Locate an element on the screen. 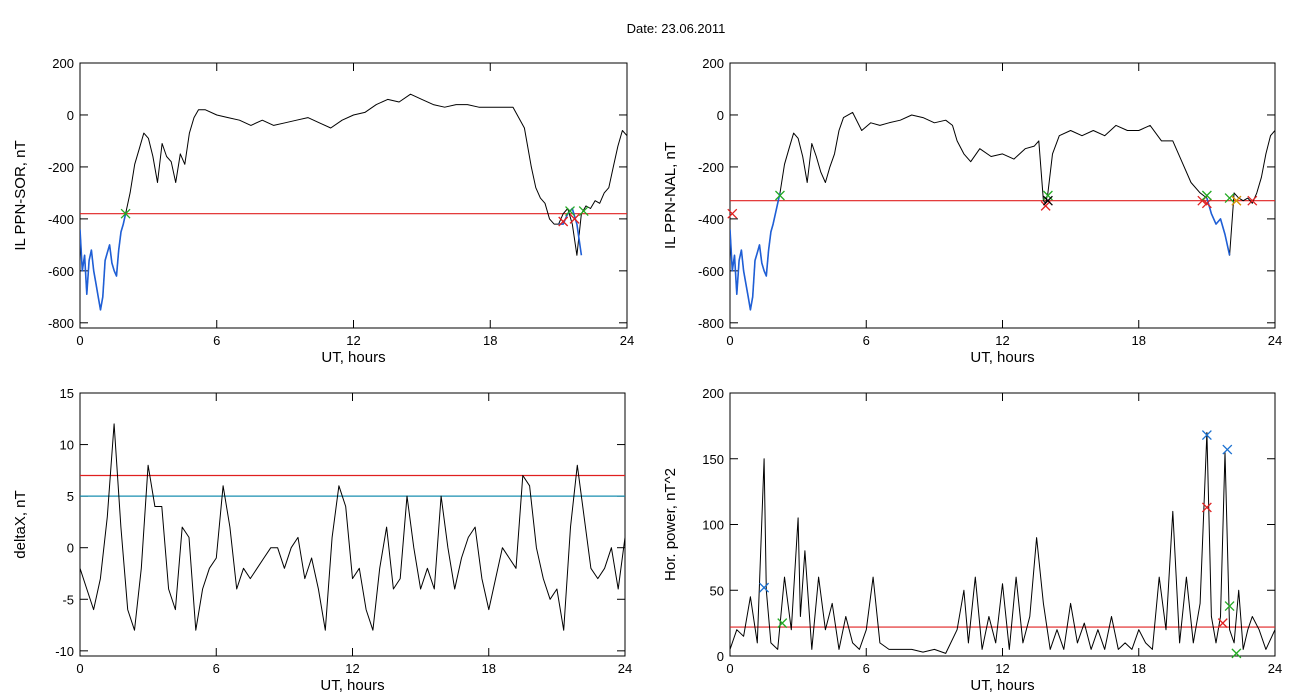 This screenshot has height=700, width=1300. y-axis-label: deltaX, nT is located at coordinates (20, 524).